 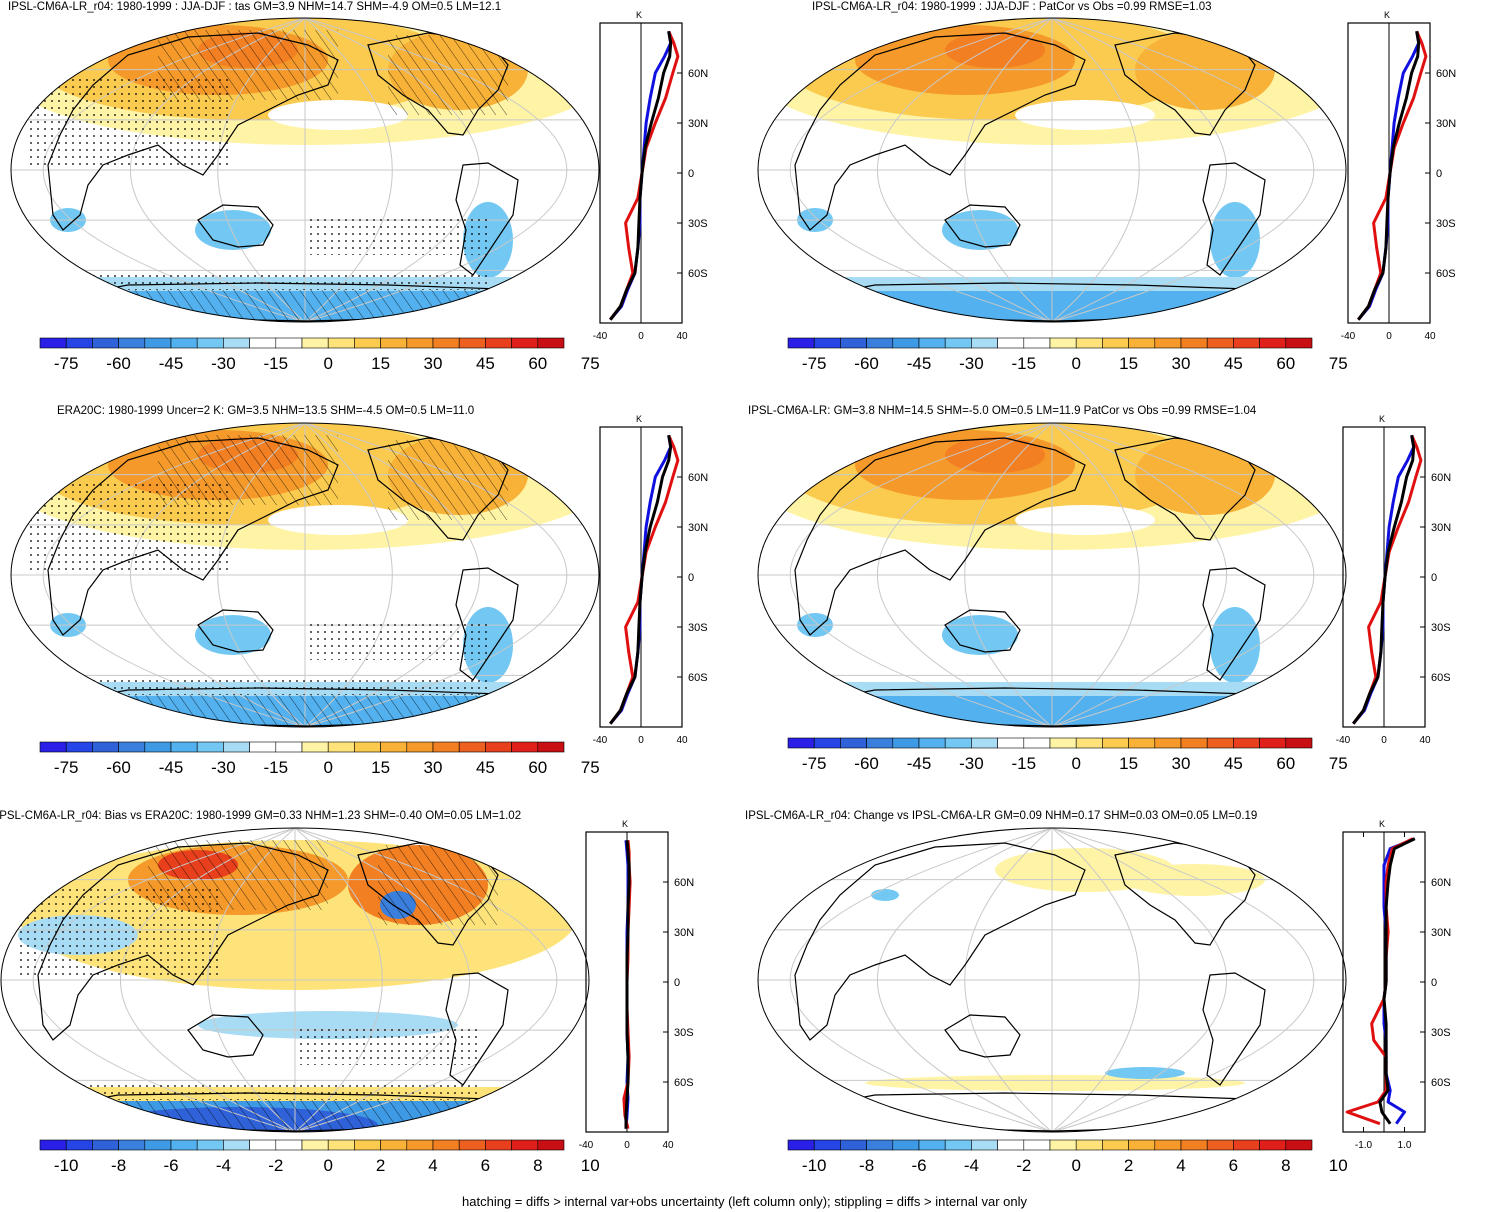 What do you see at coordinates (238, 875) in the screenshot?
I see `hatching-region` at bounding box center [238, 875].